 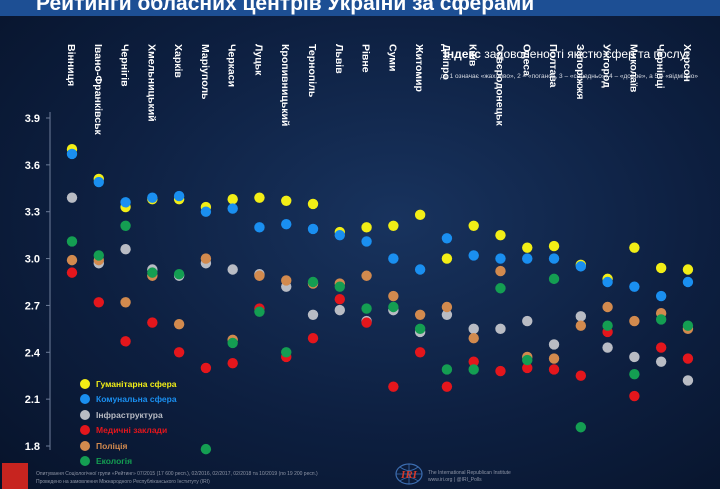 What do you see at coordinates (312, 71) in the screenshot?
I see `category-label: Тернопіль` at bounding box center [312, 71].